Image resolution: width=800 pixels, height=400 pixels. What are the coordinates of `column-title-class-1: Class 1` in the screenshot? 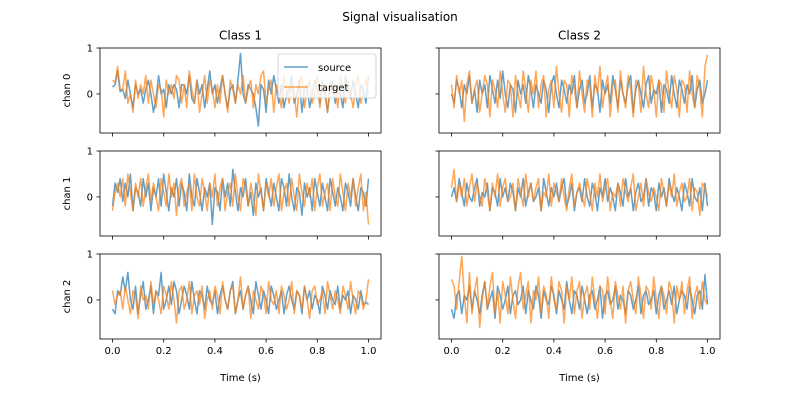 It's located at (240, 36).